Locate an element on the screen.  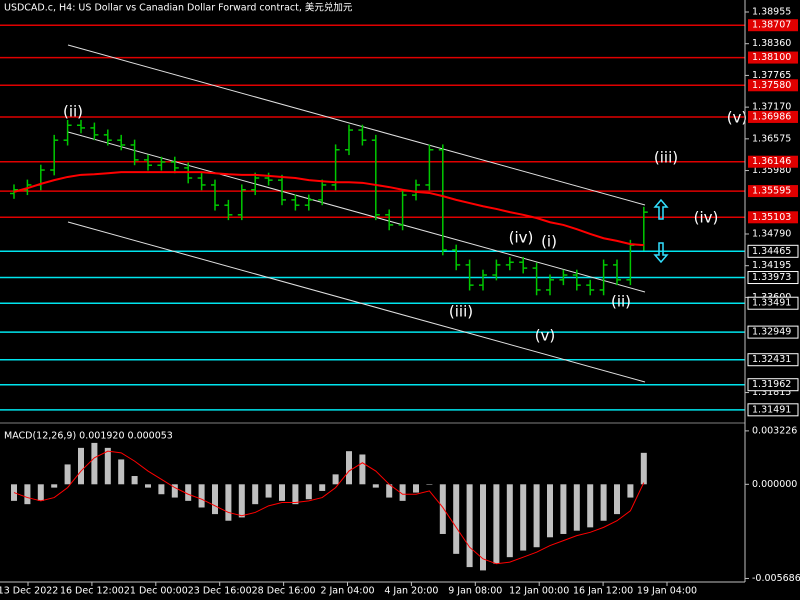
level-label: 1.32431 is located at coordinates (771, 359).